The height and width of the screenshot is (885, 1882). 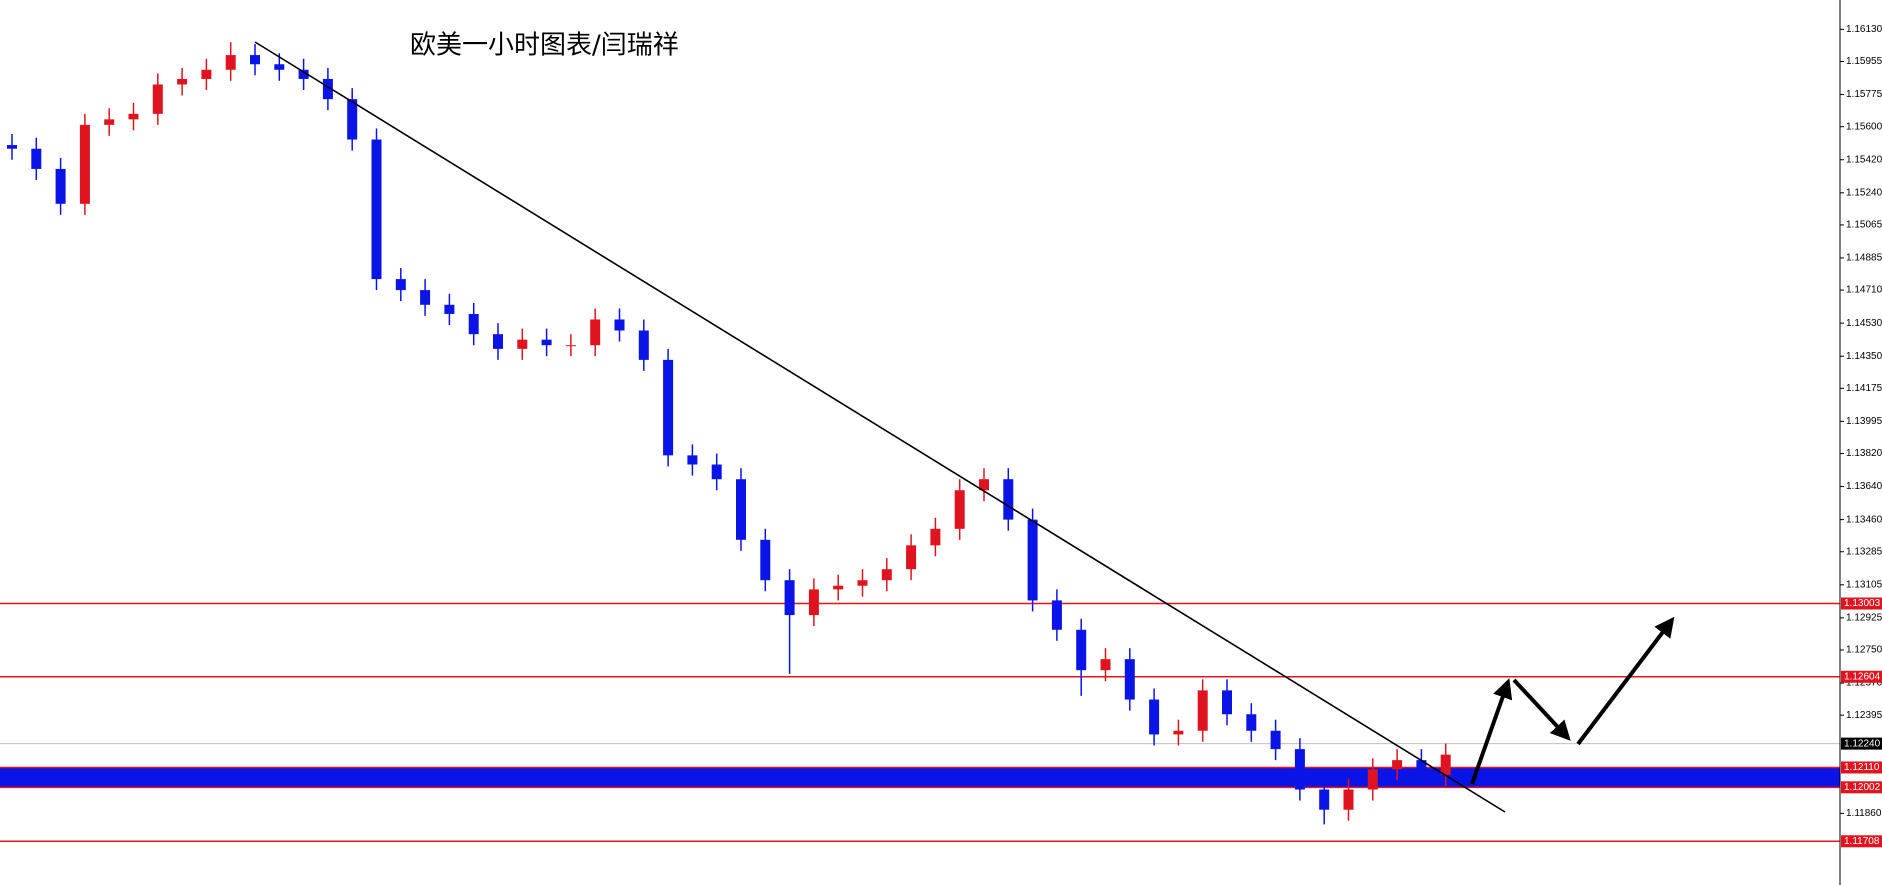 I want to click on y-tick-label: 1.14530, so click(x=1864, y=323).